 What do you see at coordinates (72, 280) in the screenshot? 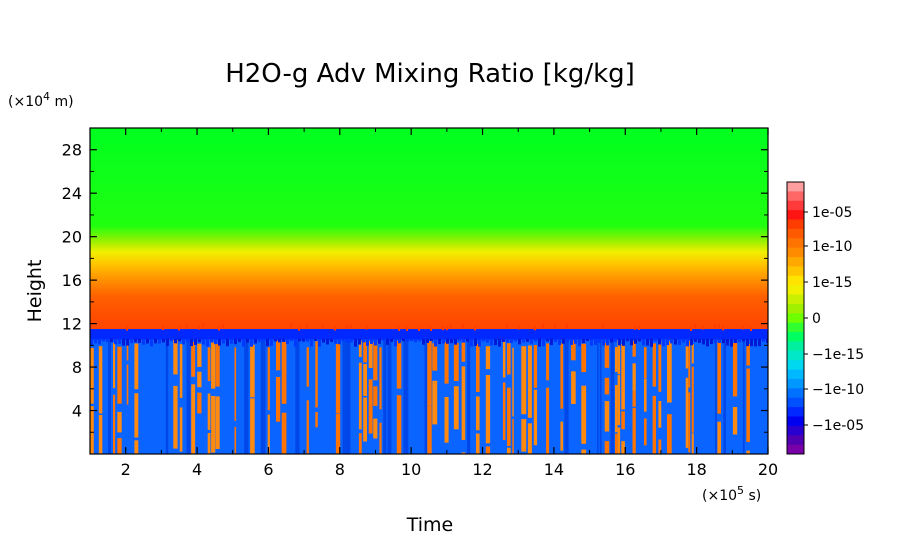
I see `y-tick-label: 16` at bounding box center [72, 280].